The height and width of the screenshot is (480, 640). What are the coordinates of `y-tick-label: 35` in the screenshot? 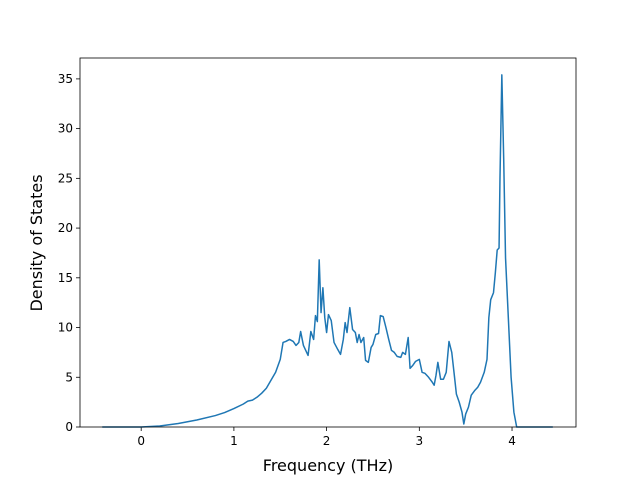 It's located at (65, 79).